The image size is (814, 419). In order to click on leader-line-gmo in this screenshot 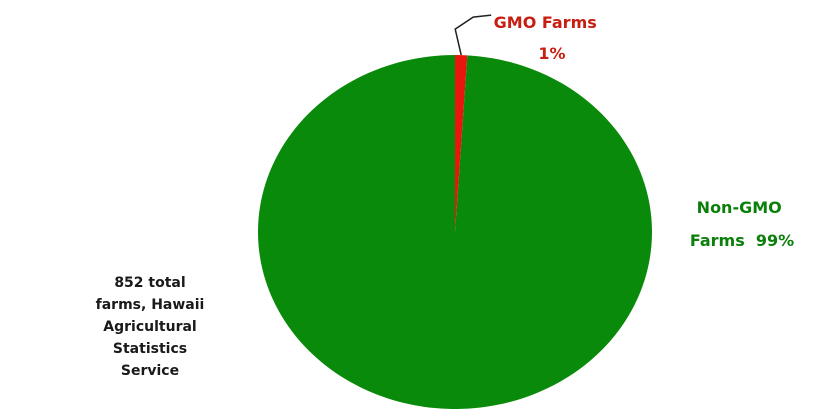, I will do `click(473, 35)`.